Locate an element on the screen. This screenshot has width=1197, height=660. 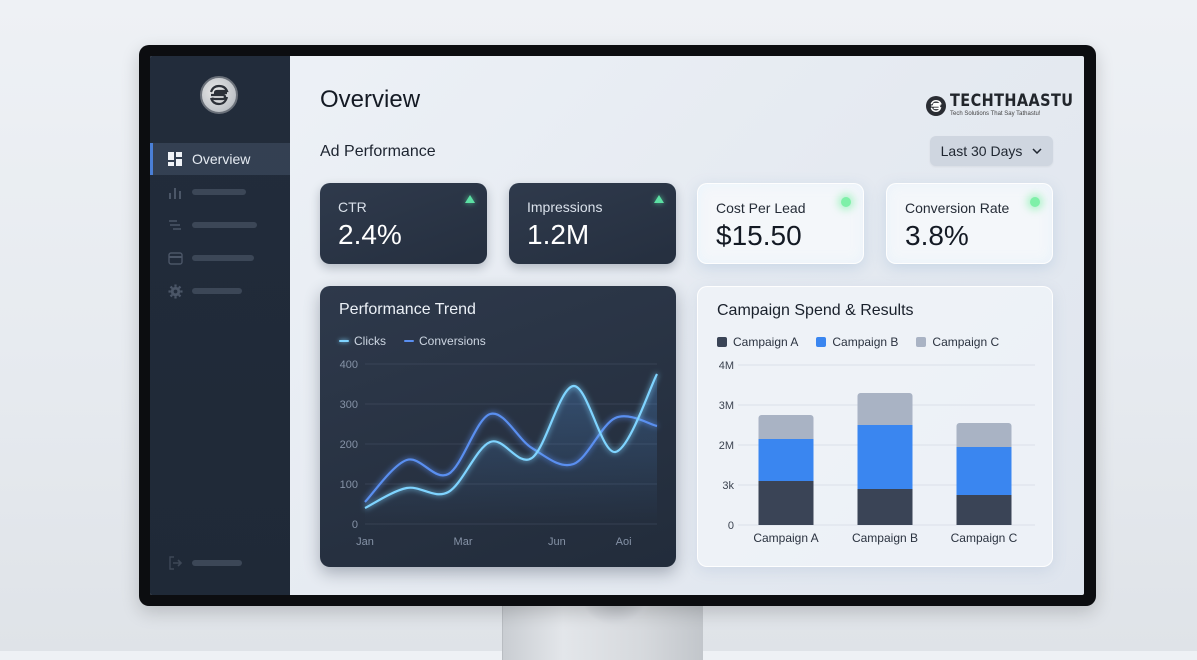
bar-chart-icon is located at coordinates (175, 192).